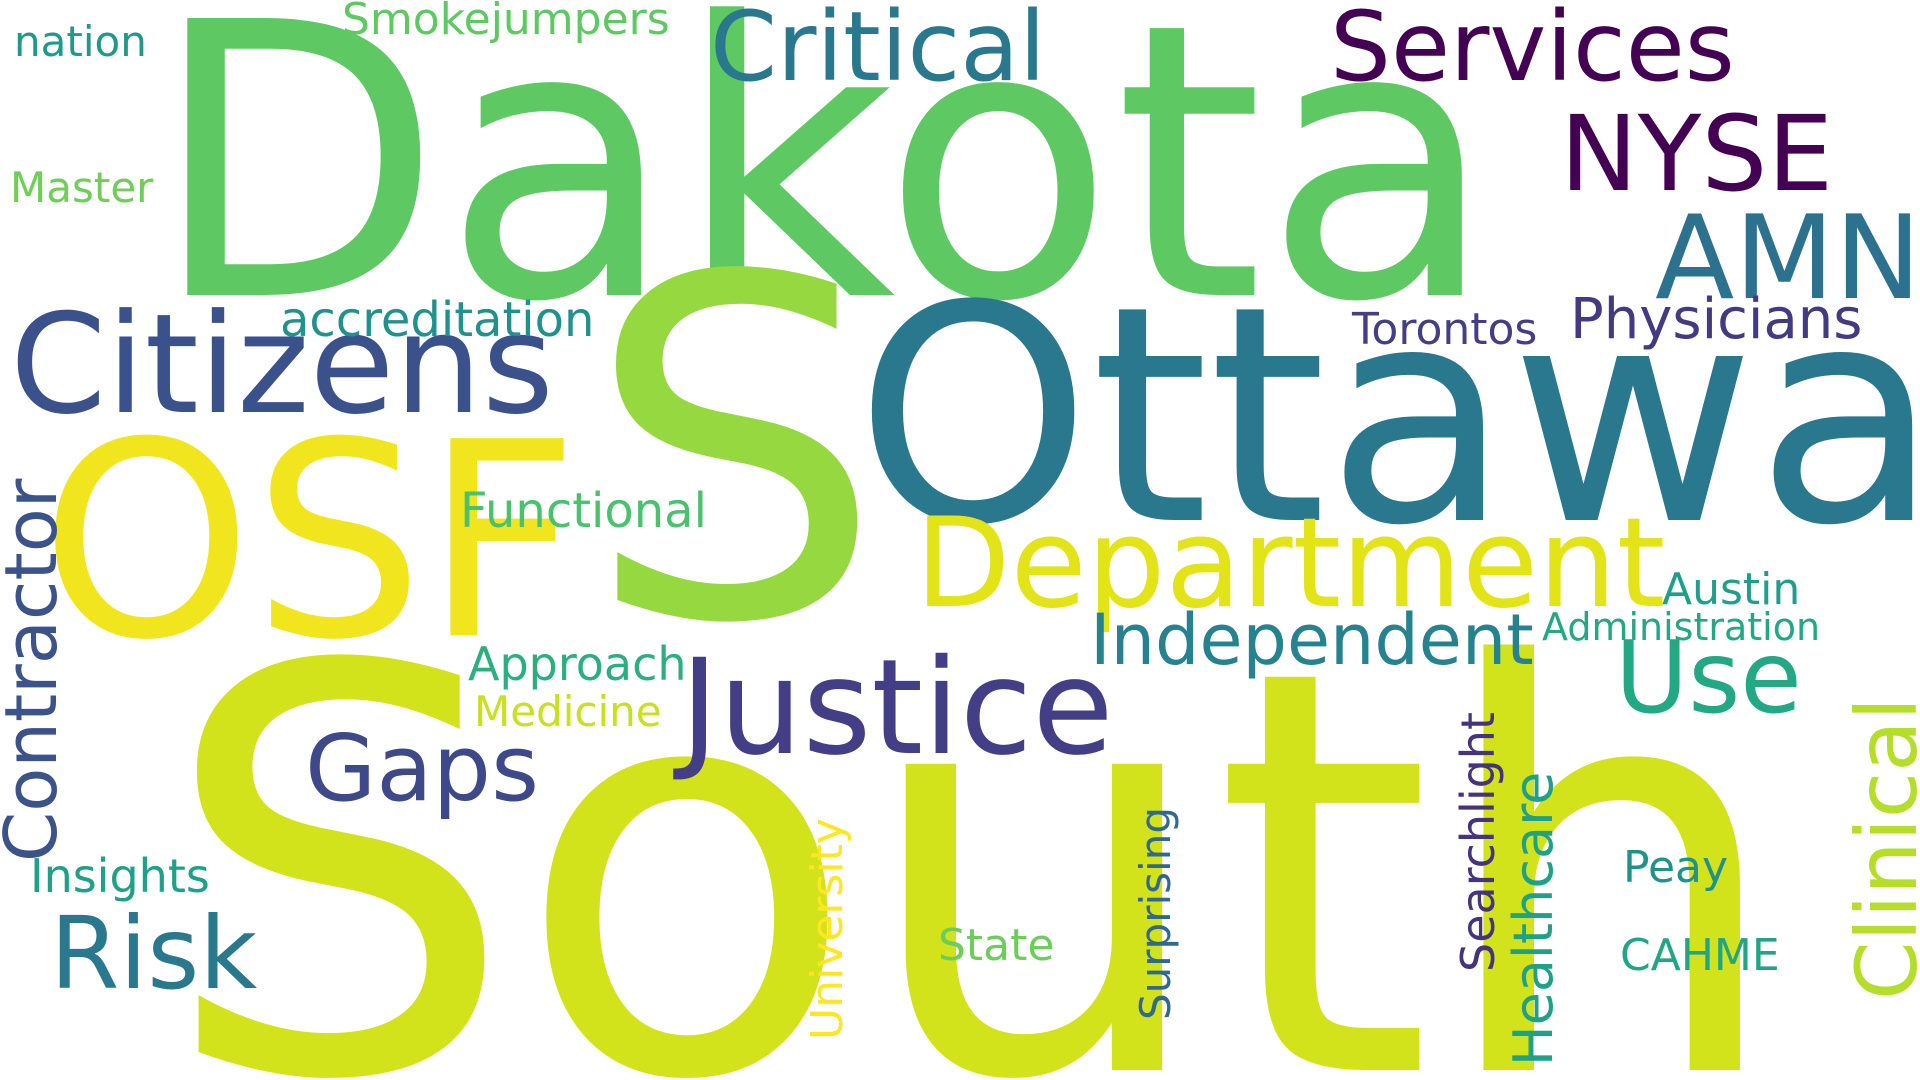 The width and height of the screenshot is (1920, 1080). I want to click on word-smokejumpers: Smokejumpers, so click(506, 22).